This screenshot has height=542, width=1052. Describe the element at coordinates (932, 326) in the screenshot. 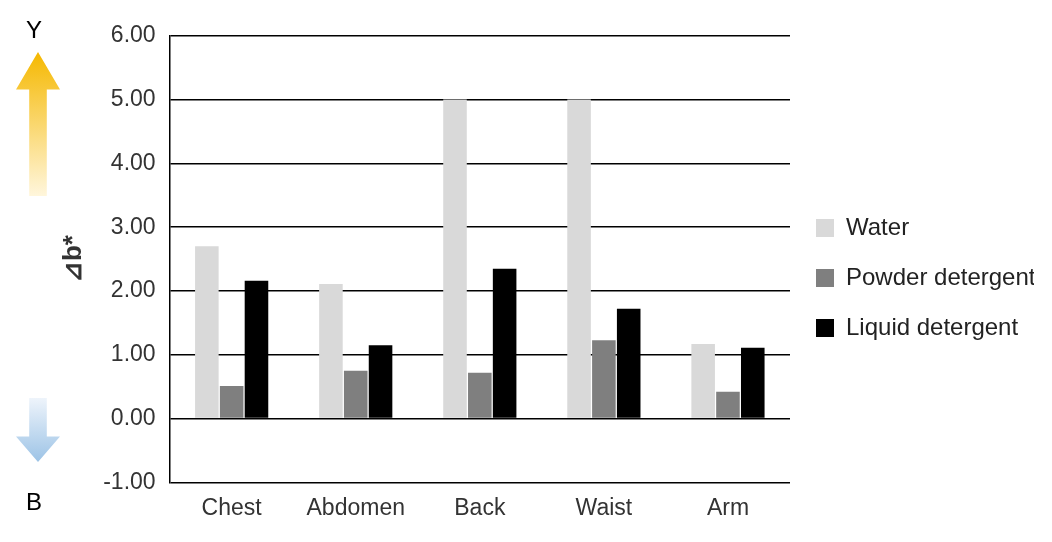

I see `legend-label: Liquid detergent` at that location.